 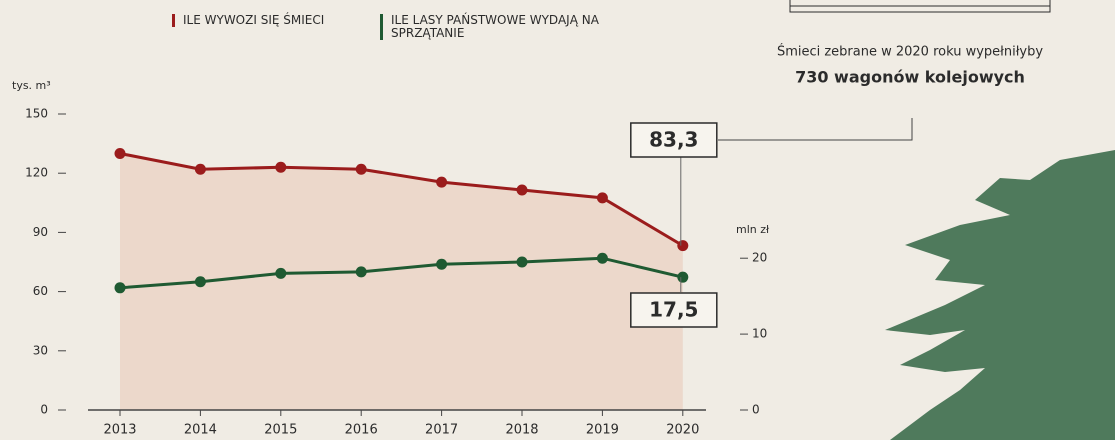 What do you see at coordinates (44, 410) in the screenshot?
I see `y-tick-label: 0` at bounding box center [44, 410].